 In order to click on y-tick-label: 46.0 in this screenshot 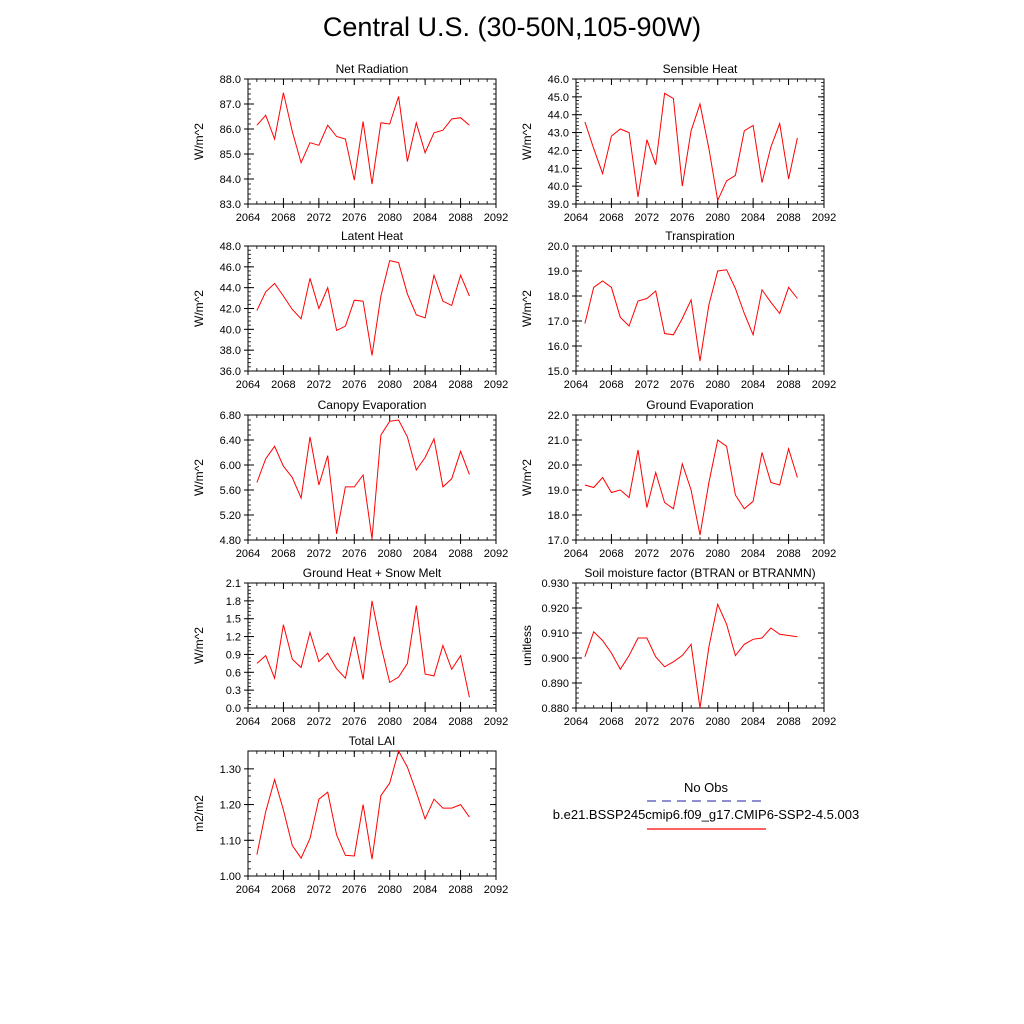, I will do `click(558, 80)`.